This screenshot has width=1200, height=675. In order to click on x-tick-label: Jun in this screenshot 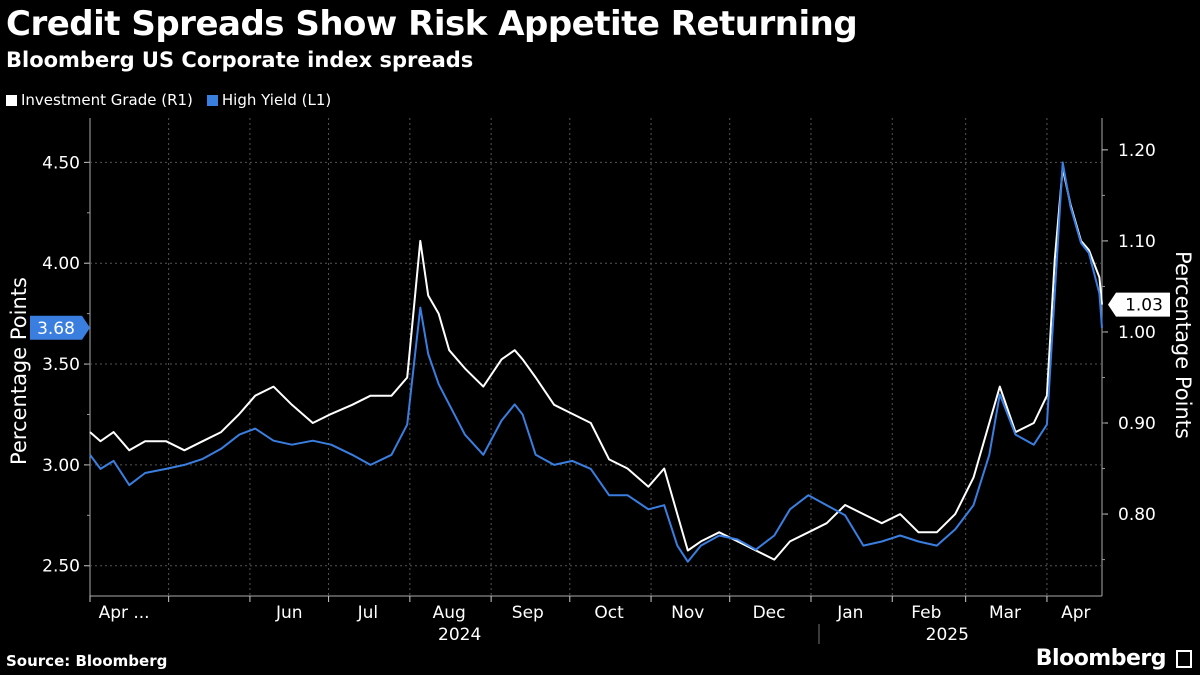, I will do `click(289, 613)`.